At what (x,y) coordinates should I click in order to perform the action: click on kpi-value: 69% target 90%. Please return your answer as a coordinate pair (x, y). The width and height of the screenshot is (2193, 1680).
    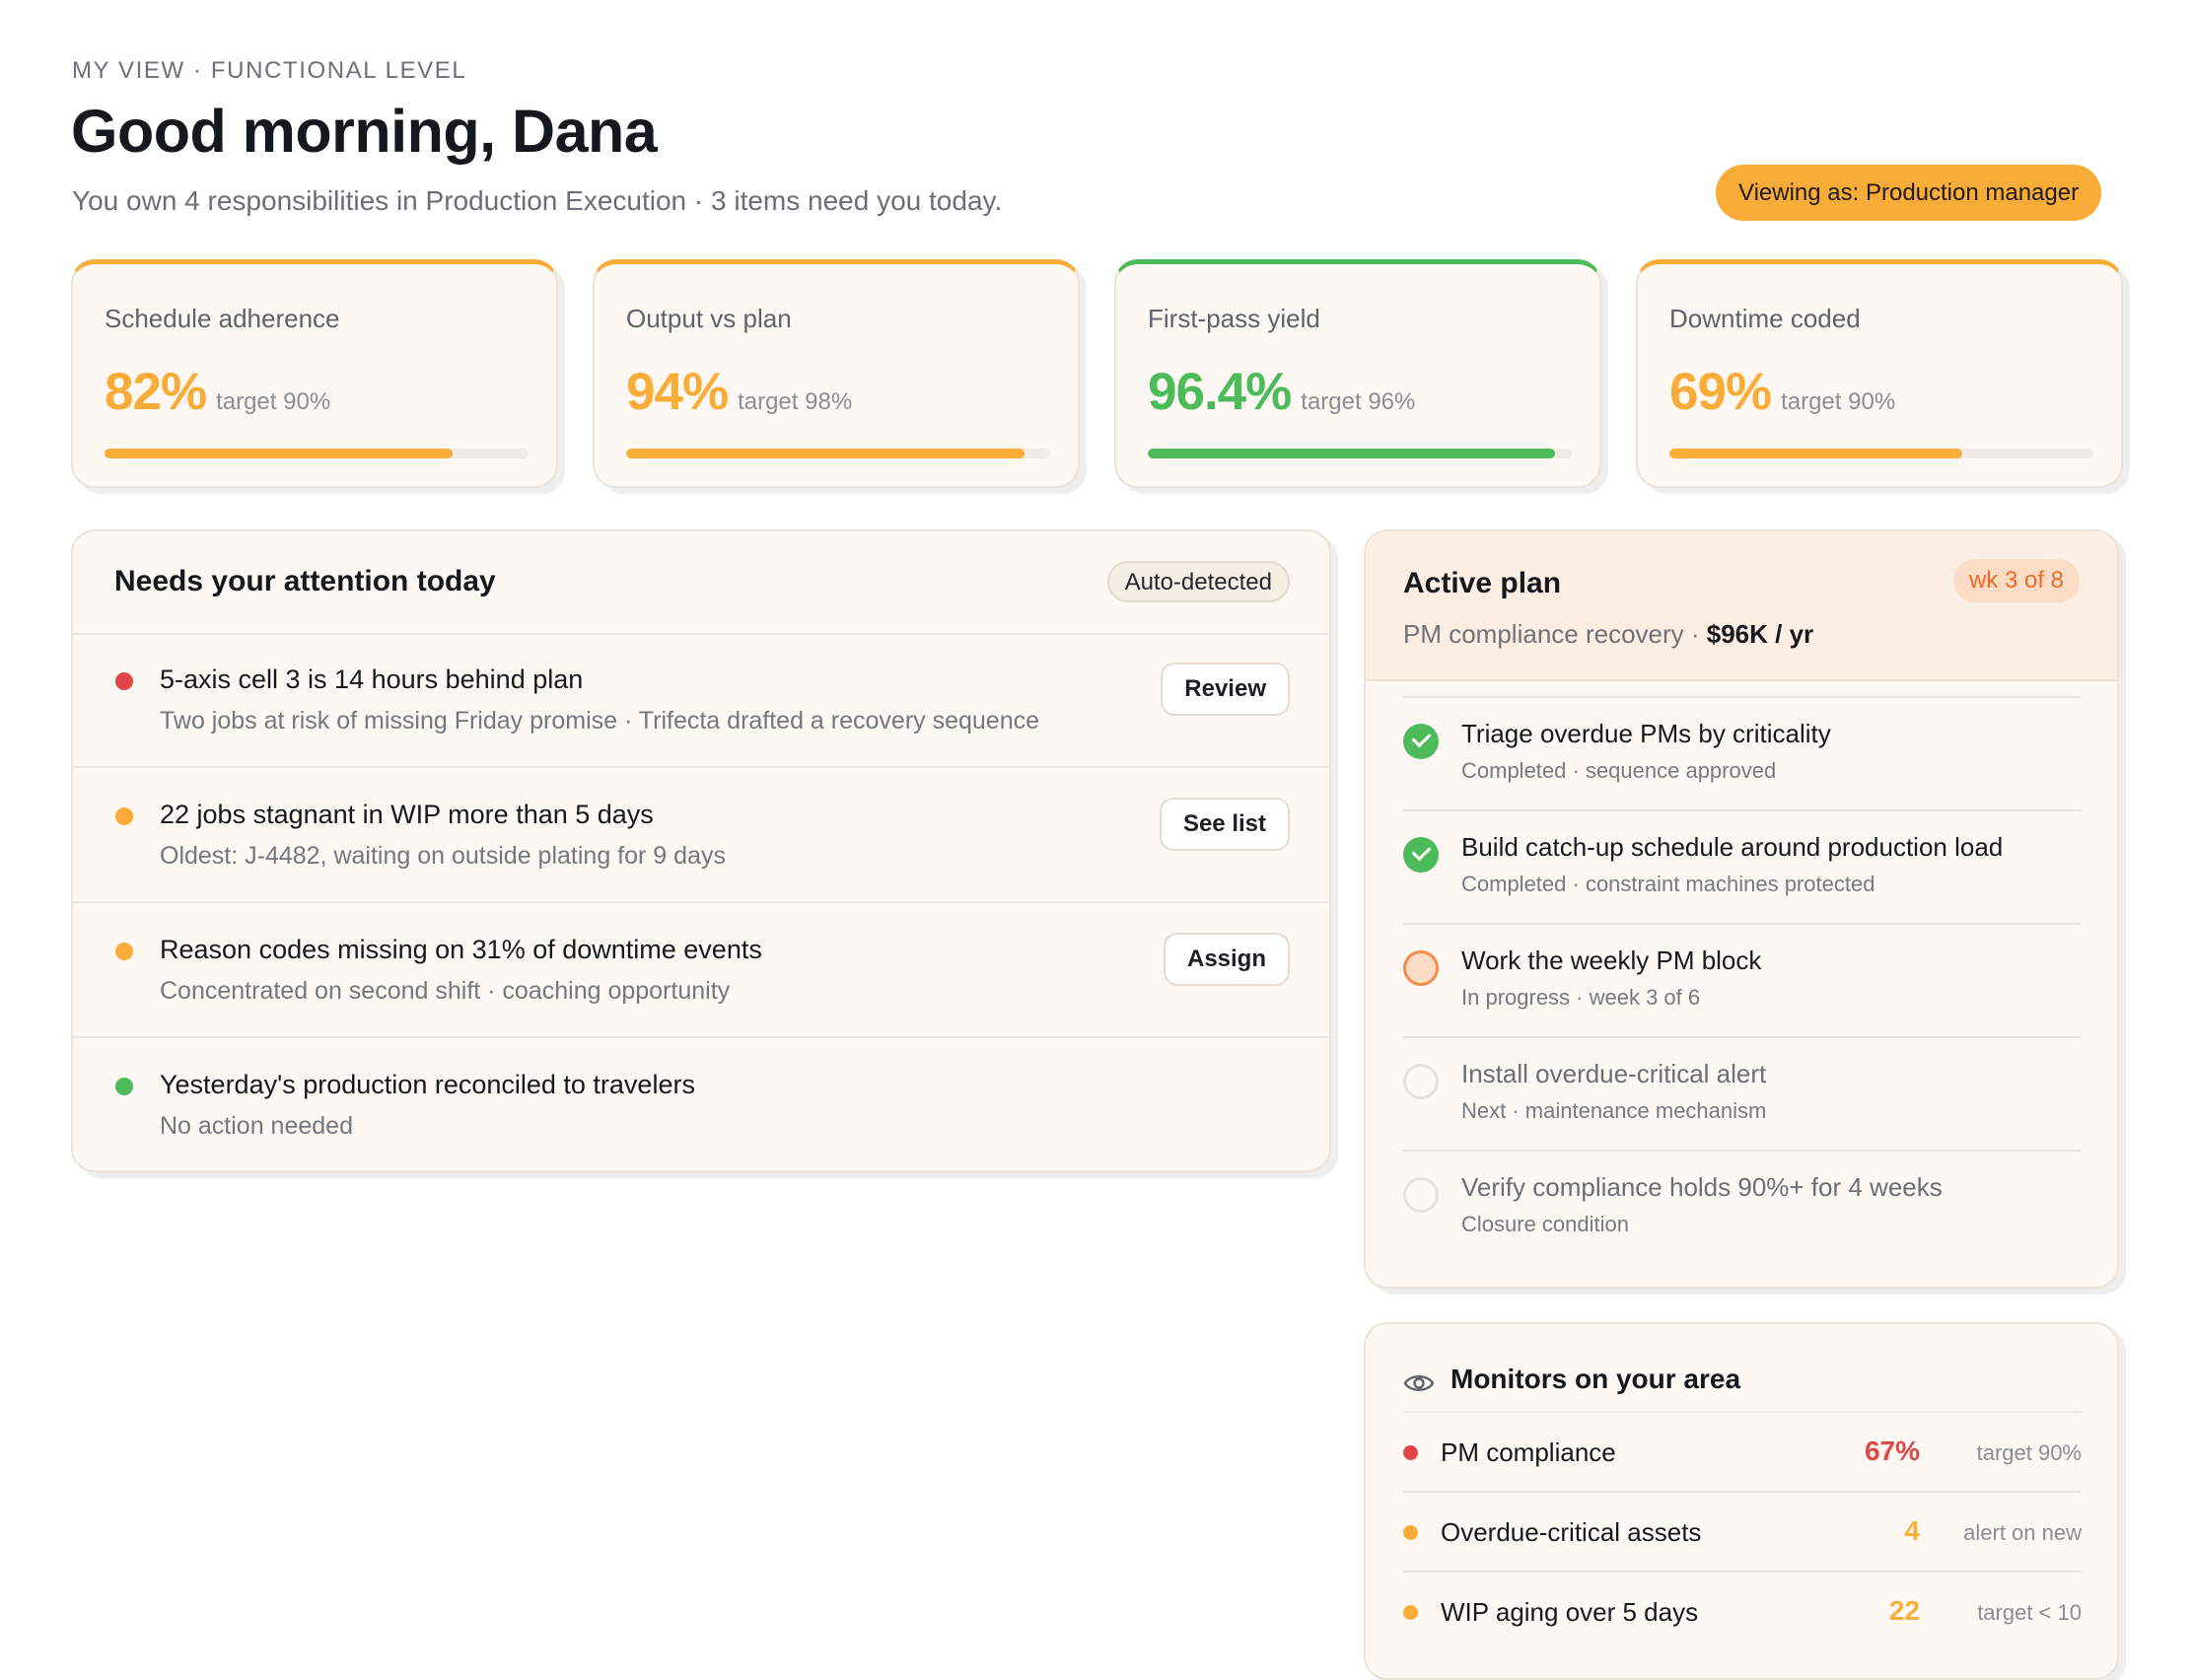
    Looking at the image, I should click on (1782, 392).